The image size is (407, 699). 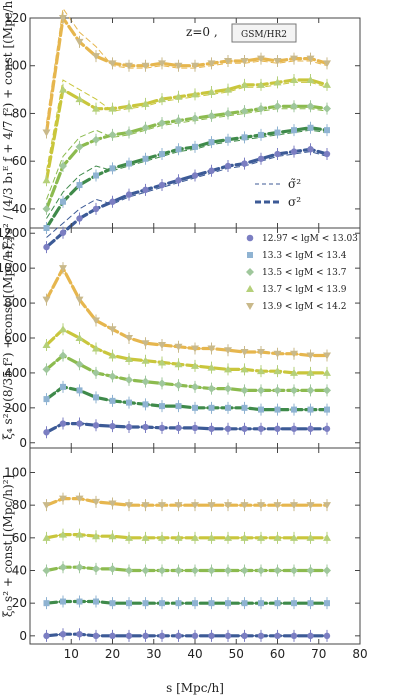 I want to click on y-tick-label: 1000, so click(x=13, y=268).